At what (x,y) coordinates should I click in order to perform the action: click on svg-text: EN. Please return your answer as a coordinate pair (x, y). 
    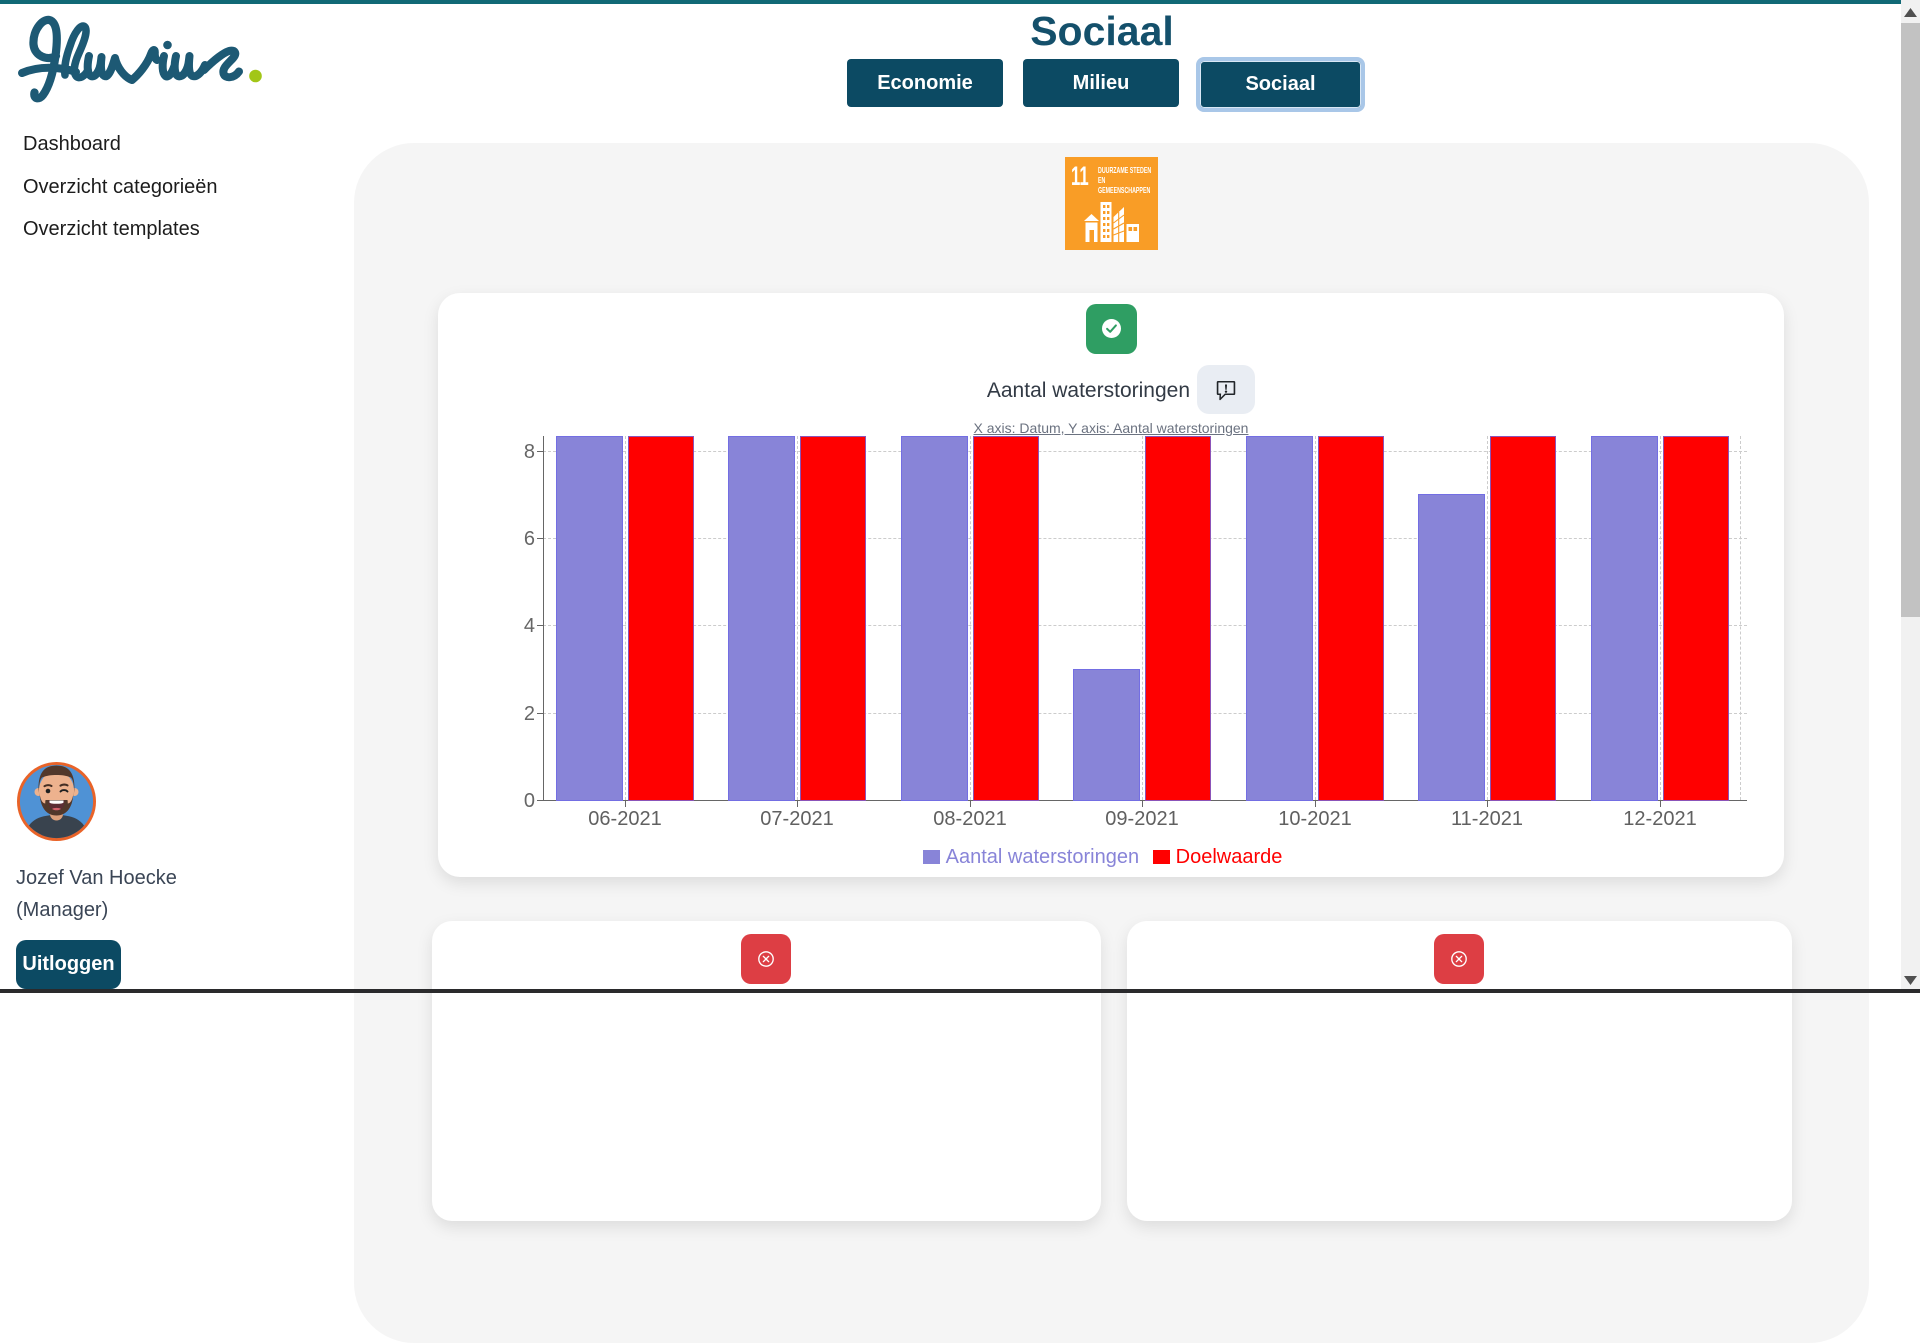
    Looking at the image, I should click on (1101, 181).